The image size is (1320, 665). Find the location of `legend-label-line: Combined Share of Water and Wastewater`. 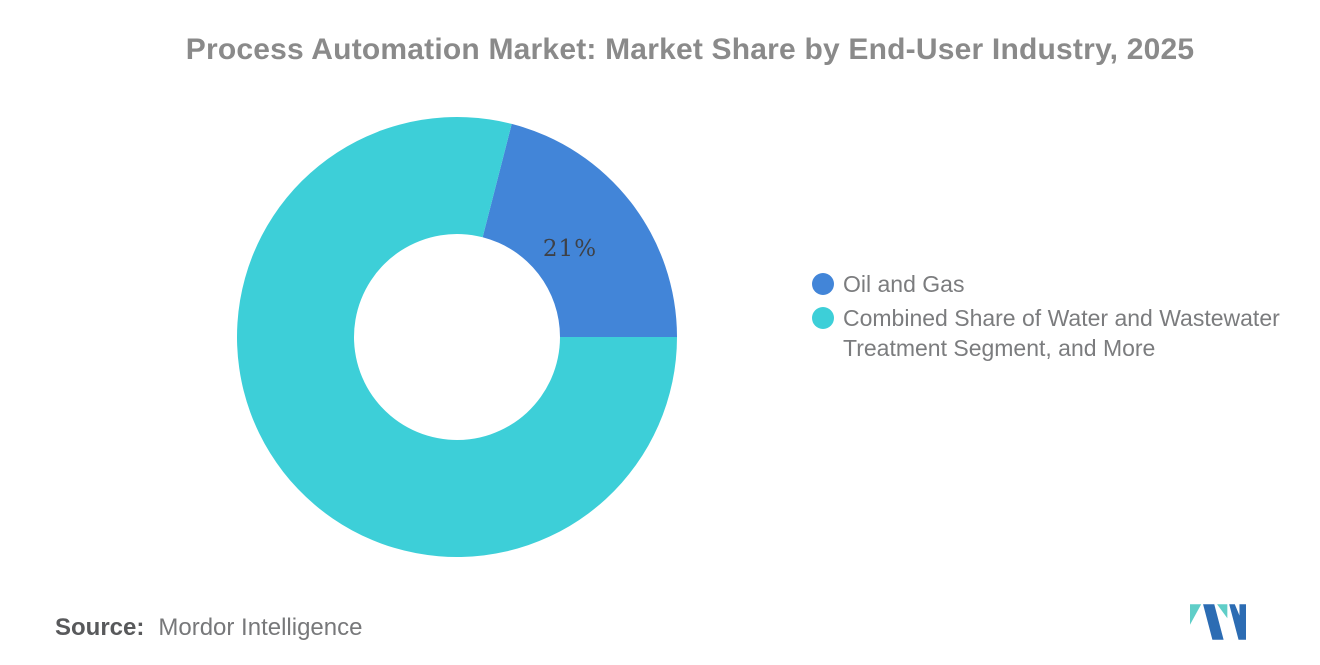

legend-label-line: Combined Share of Water and Wastewater is located at coordinates (1061, 318).